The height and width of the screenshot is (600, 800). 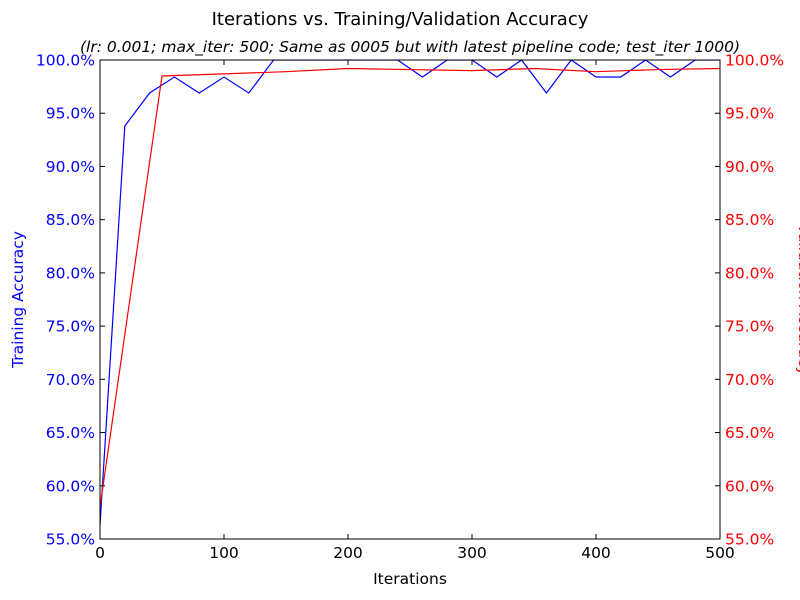 What do you see at coordinates (596, 553) in the screenshot?
I see `x-tick-label: 400` at bounding box center [596, 553].